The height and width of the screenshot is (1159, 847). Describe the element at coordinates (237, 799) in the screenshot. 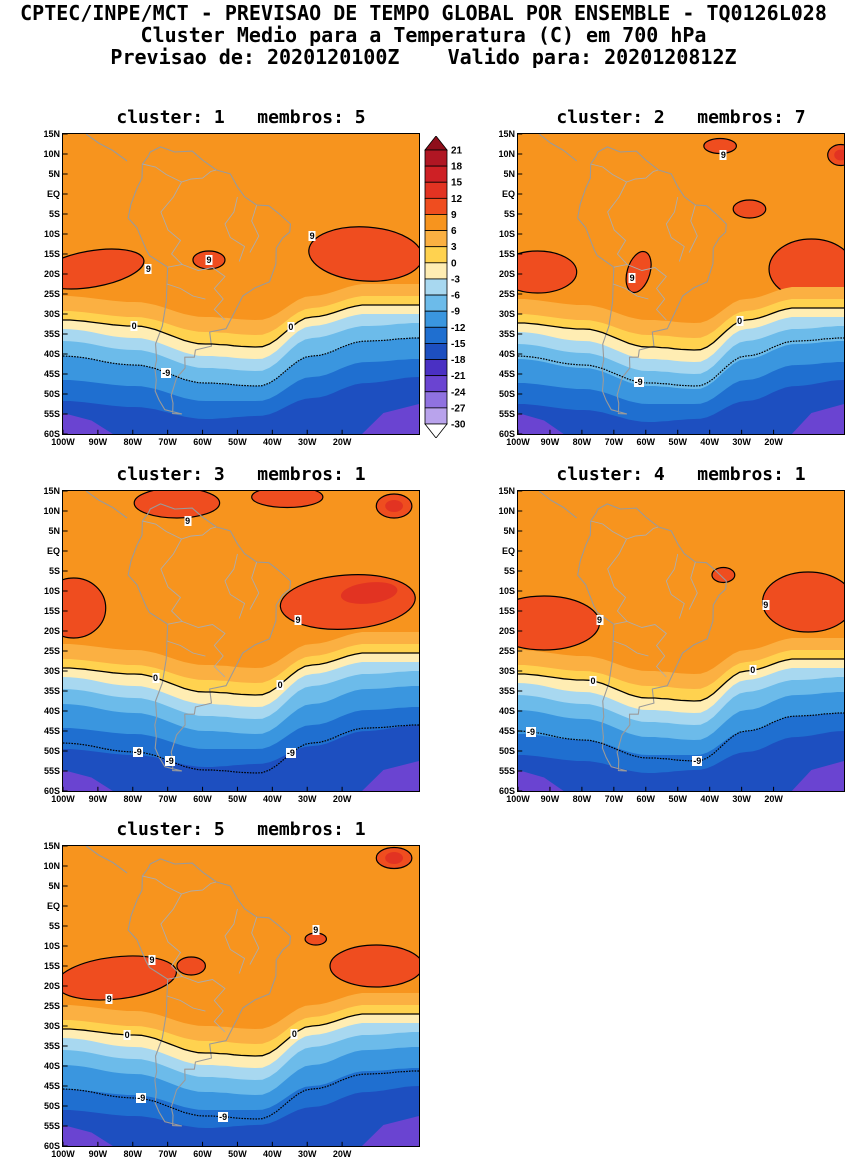

I see `lon-tick-label: 50W` at that location.